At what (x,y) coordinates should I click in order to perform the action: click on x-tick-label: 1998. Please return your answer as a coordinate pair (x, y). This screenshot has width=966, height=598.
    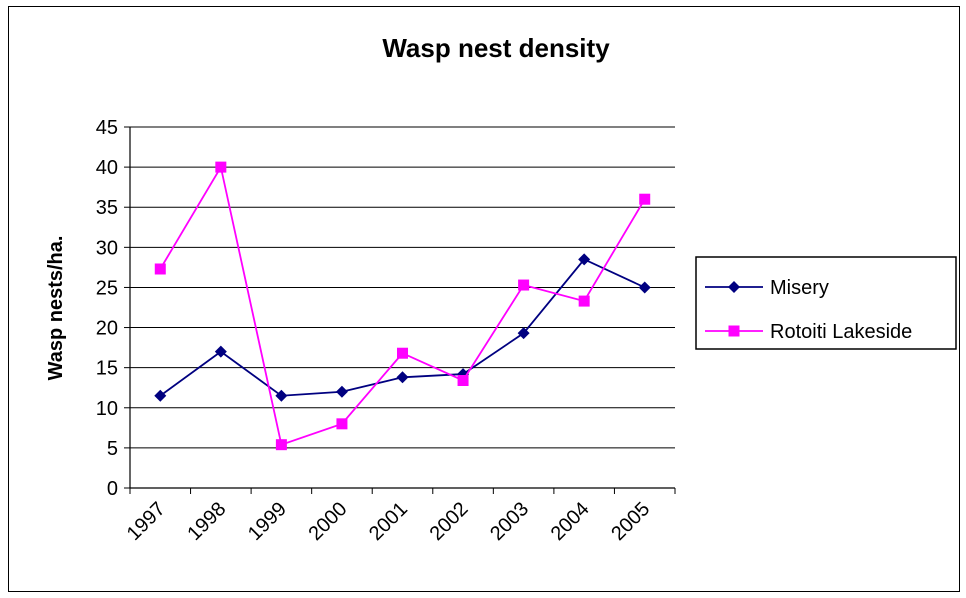
    Looking at the image, I should click on (206, 521).